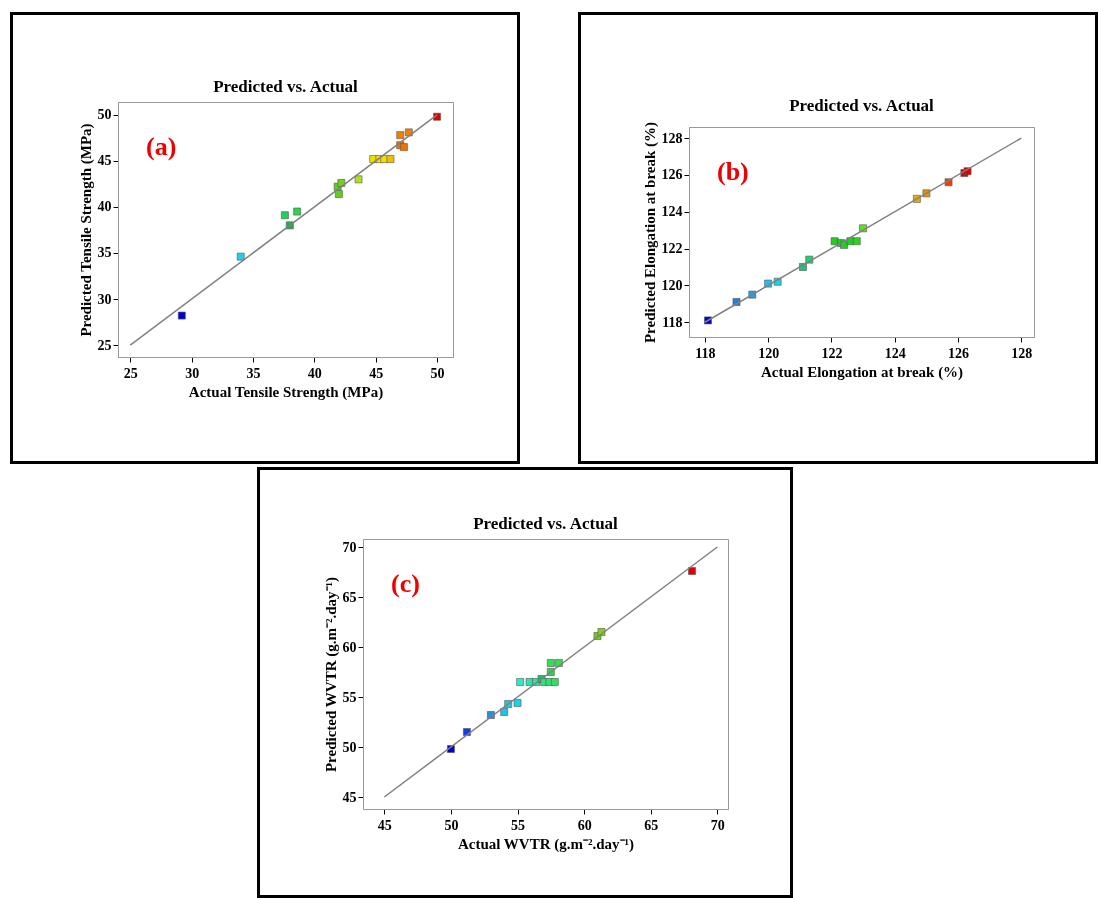  Describe the element at coordinates (330, 674) in the screenshot. I see `y-axis-title: Predicted WVTR (g.m⁻².day⁻¹)` at that location.